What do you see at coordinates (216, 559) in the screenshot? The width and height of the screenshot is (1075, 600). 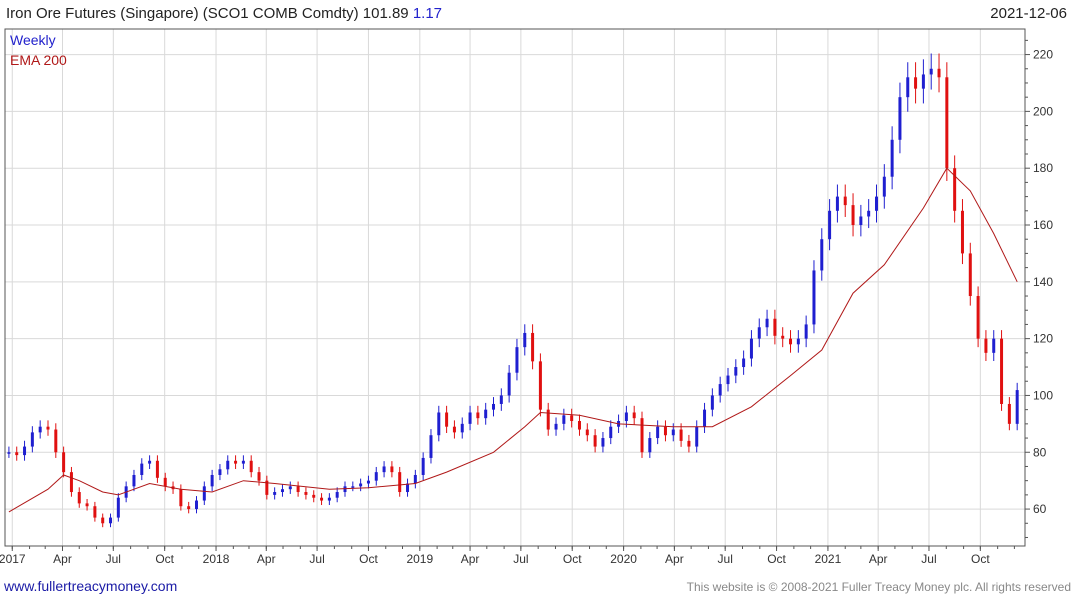 I see `x-tick-label: 2018` at bounding box center [216, 559].